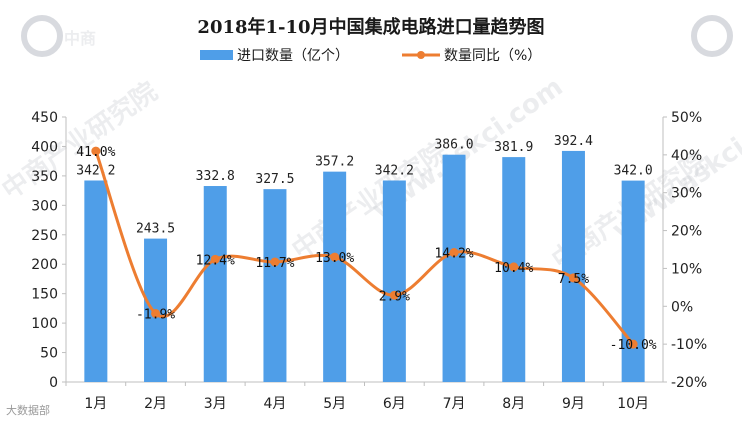  I want to click on bar-value-label: 342.0, so click(633, 171).